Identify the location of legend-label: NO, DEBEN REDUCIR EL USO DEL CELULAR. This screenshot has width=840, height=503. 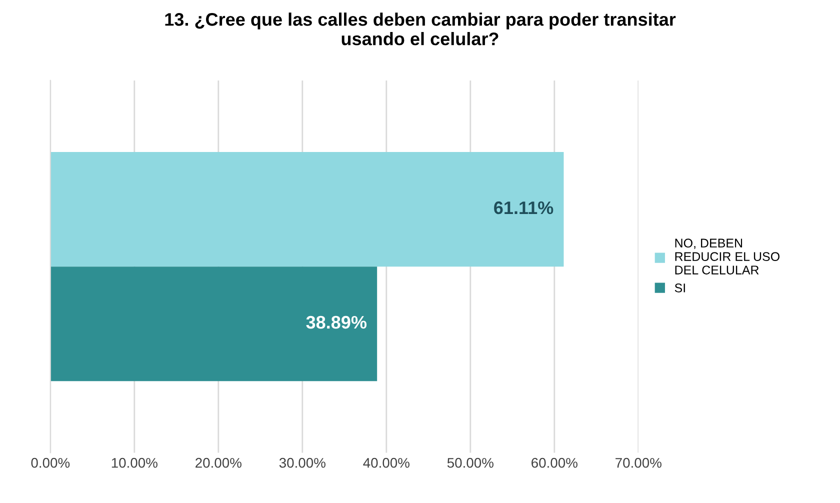
(727, 256).